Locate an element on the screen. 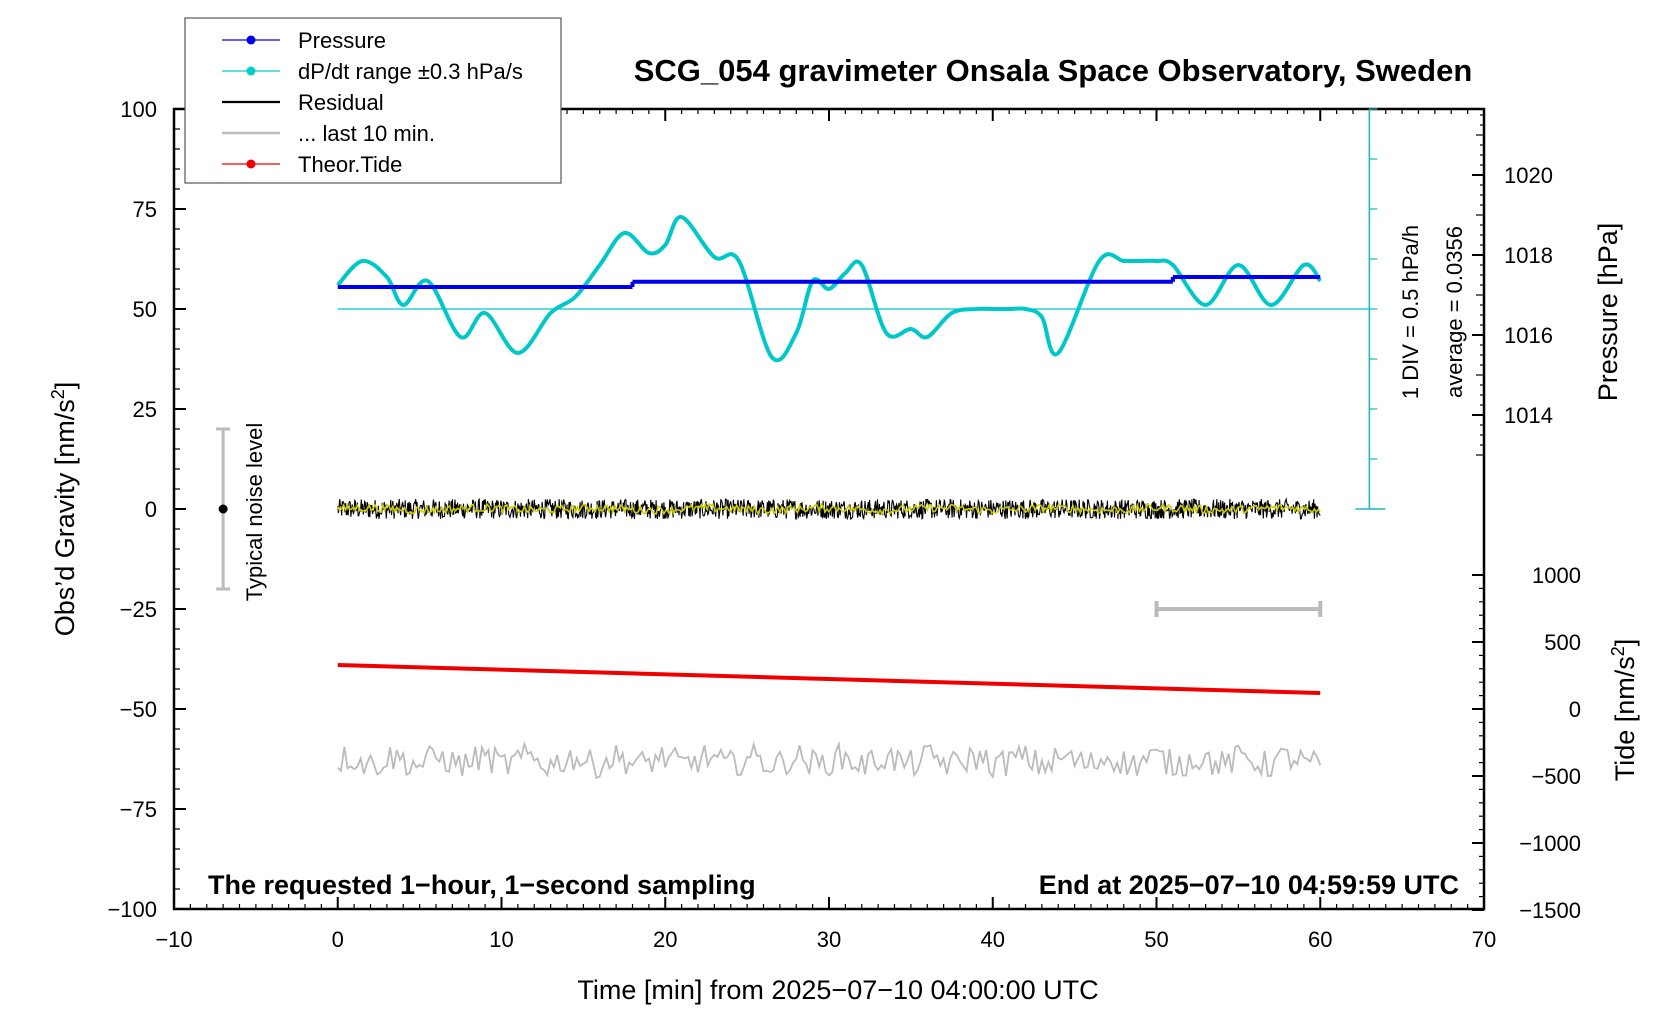  tide-tick-label: 0 is located at coordinates (1575, 709).